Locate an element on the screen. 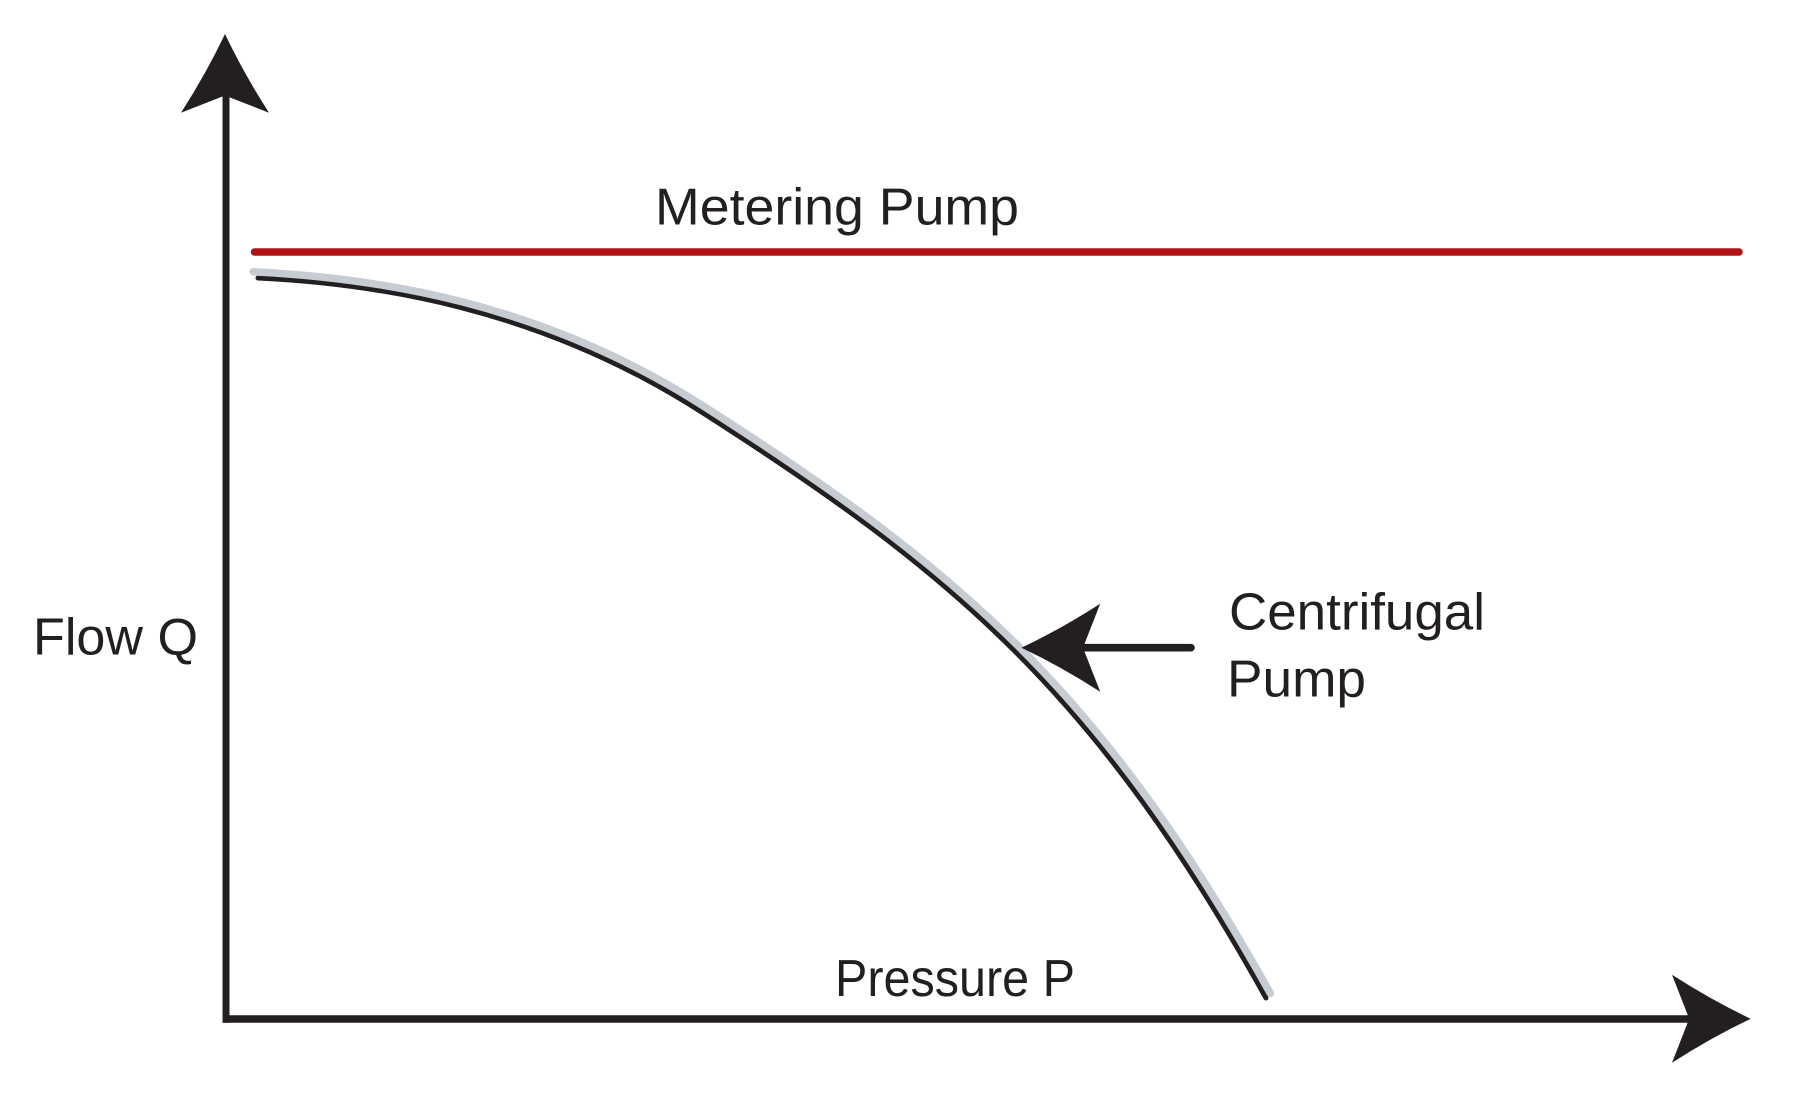 The image size is (1812, 1099). svg-text: Pressure P is located at coordinates (955, 979).